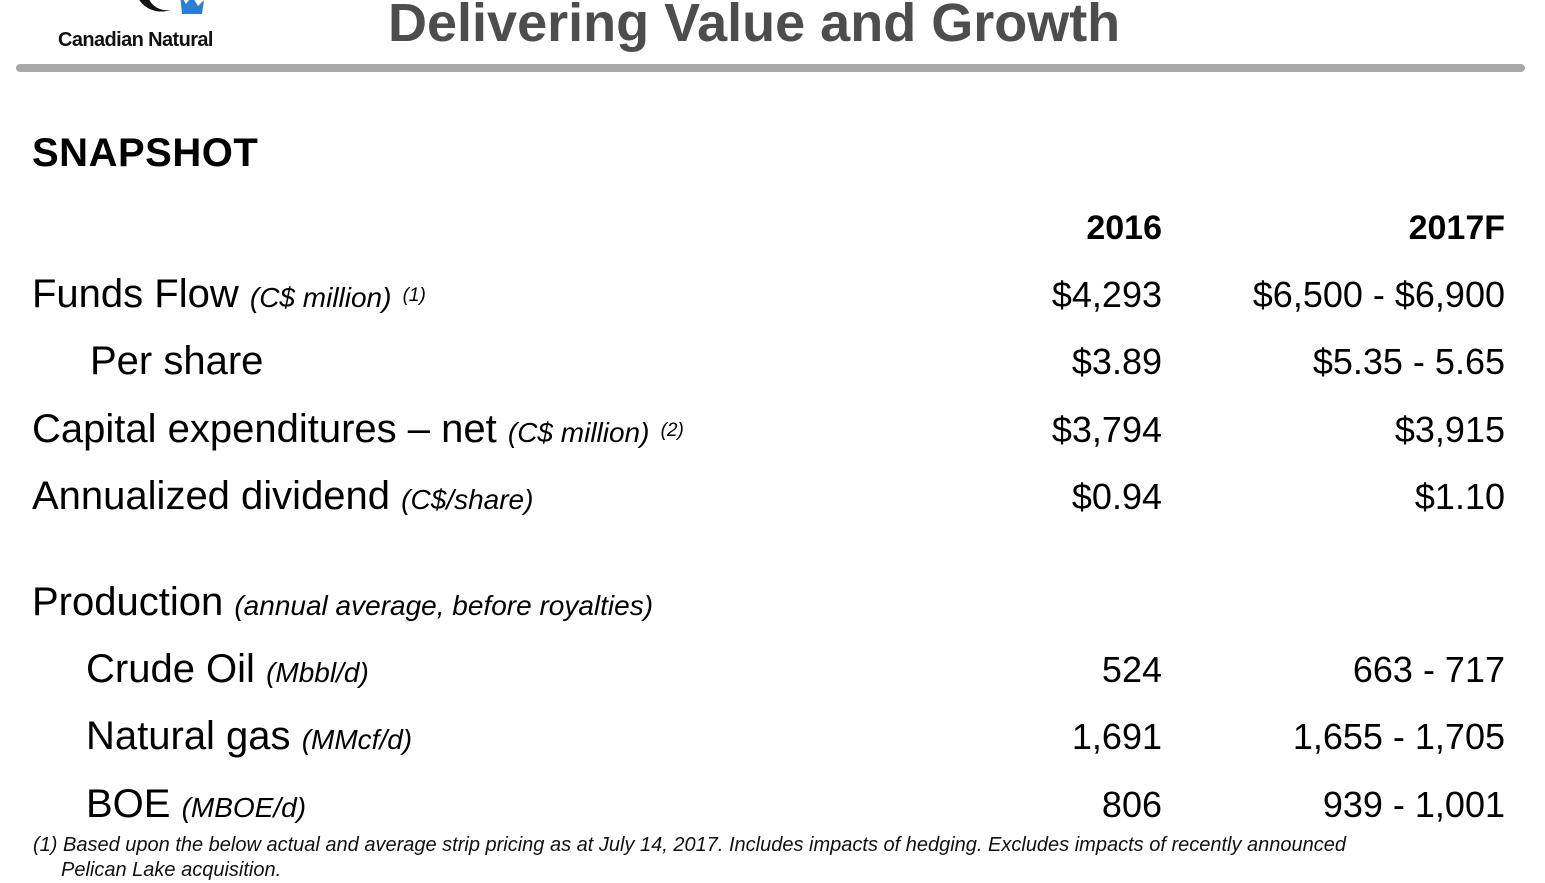 This screenshot has width=1545, height=883. I want to click on value-2016: 524, so click(1131, 669).